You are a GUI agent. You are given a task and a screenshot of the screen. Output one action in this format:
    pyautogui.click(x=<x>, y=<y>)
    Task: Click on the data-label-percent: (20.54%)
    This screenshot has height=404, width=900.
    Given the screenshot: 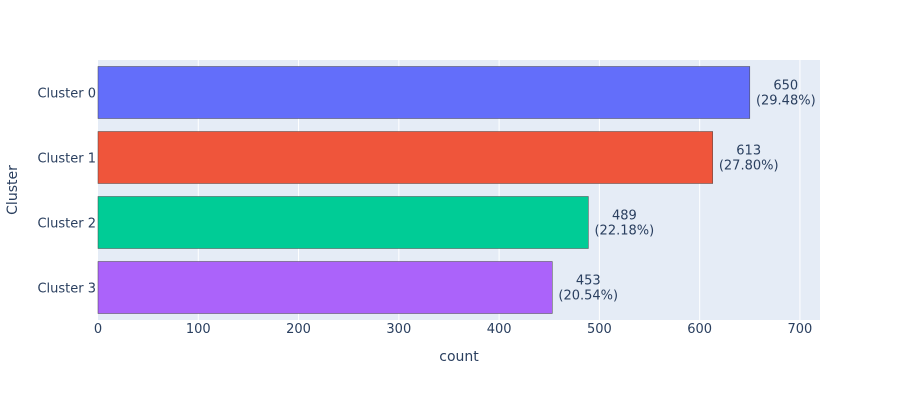 What is the action you would take?
    pyautogui.click(x=588, y=296)
    